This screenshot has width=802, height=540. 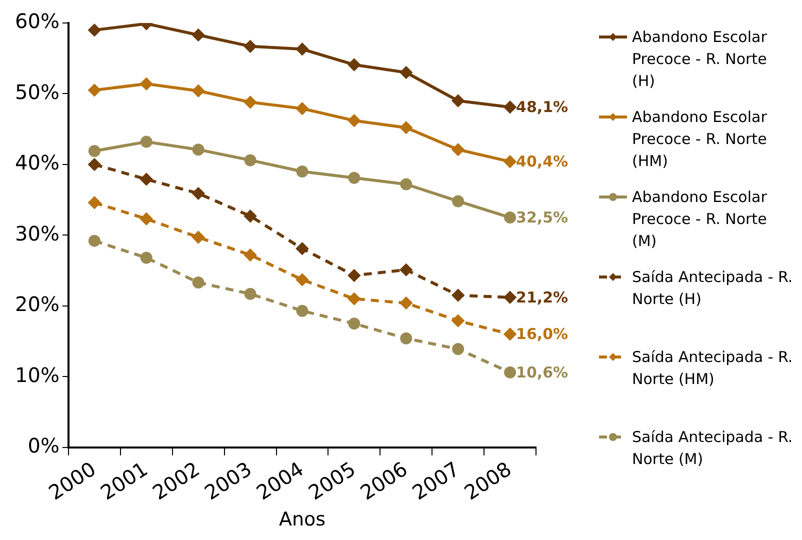 What do you see at coordinates (542, 217) in the screenshot?
I see `data-label: 32,5%` at bounding box center [542, 217].